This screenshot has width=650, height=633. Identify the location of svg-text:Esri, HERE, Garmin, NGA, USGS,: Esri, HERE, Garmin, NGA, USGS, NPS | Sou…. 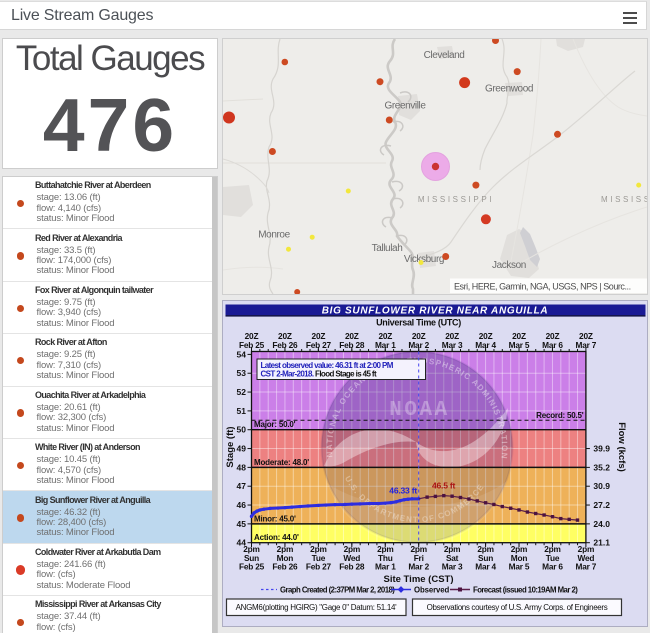
(542, 287).